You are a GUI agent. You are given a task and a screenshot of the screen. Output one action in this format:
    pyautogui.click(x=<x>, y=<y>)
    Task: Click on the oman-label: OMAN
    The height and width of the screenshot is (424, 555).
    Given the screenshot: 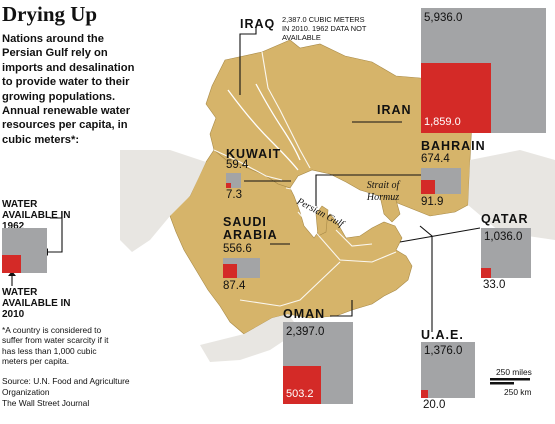 What is the action you would take?
    pyautogui.click(x=304, y=314)
    